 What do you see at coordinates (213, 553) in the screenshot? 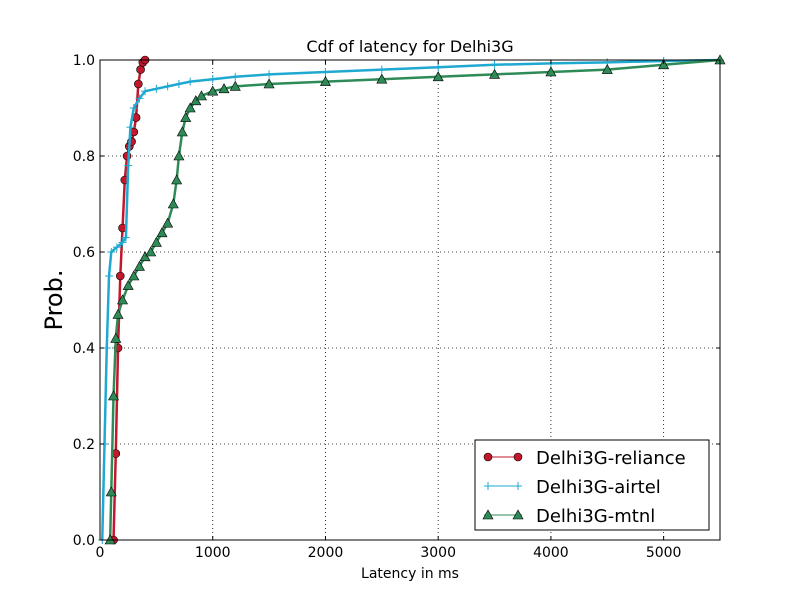
I see `x-tick-label: 1000` at bounding box center [213, 553].